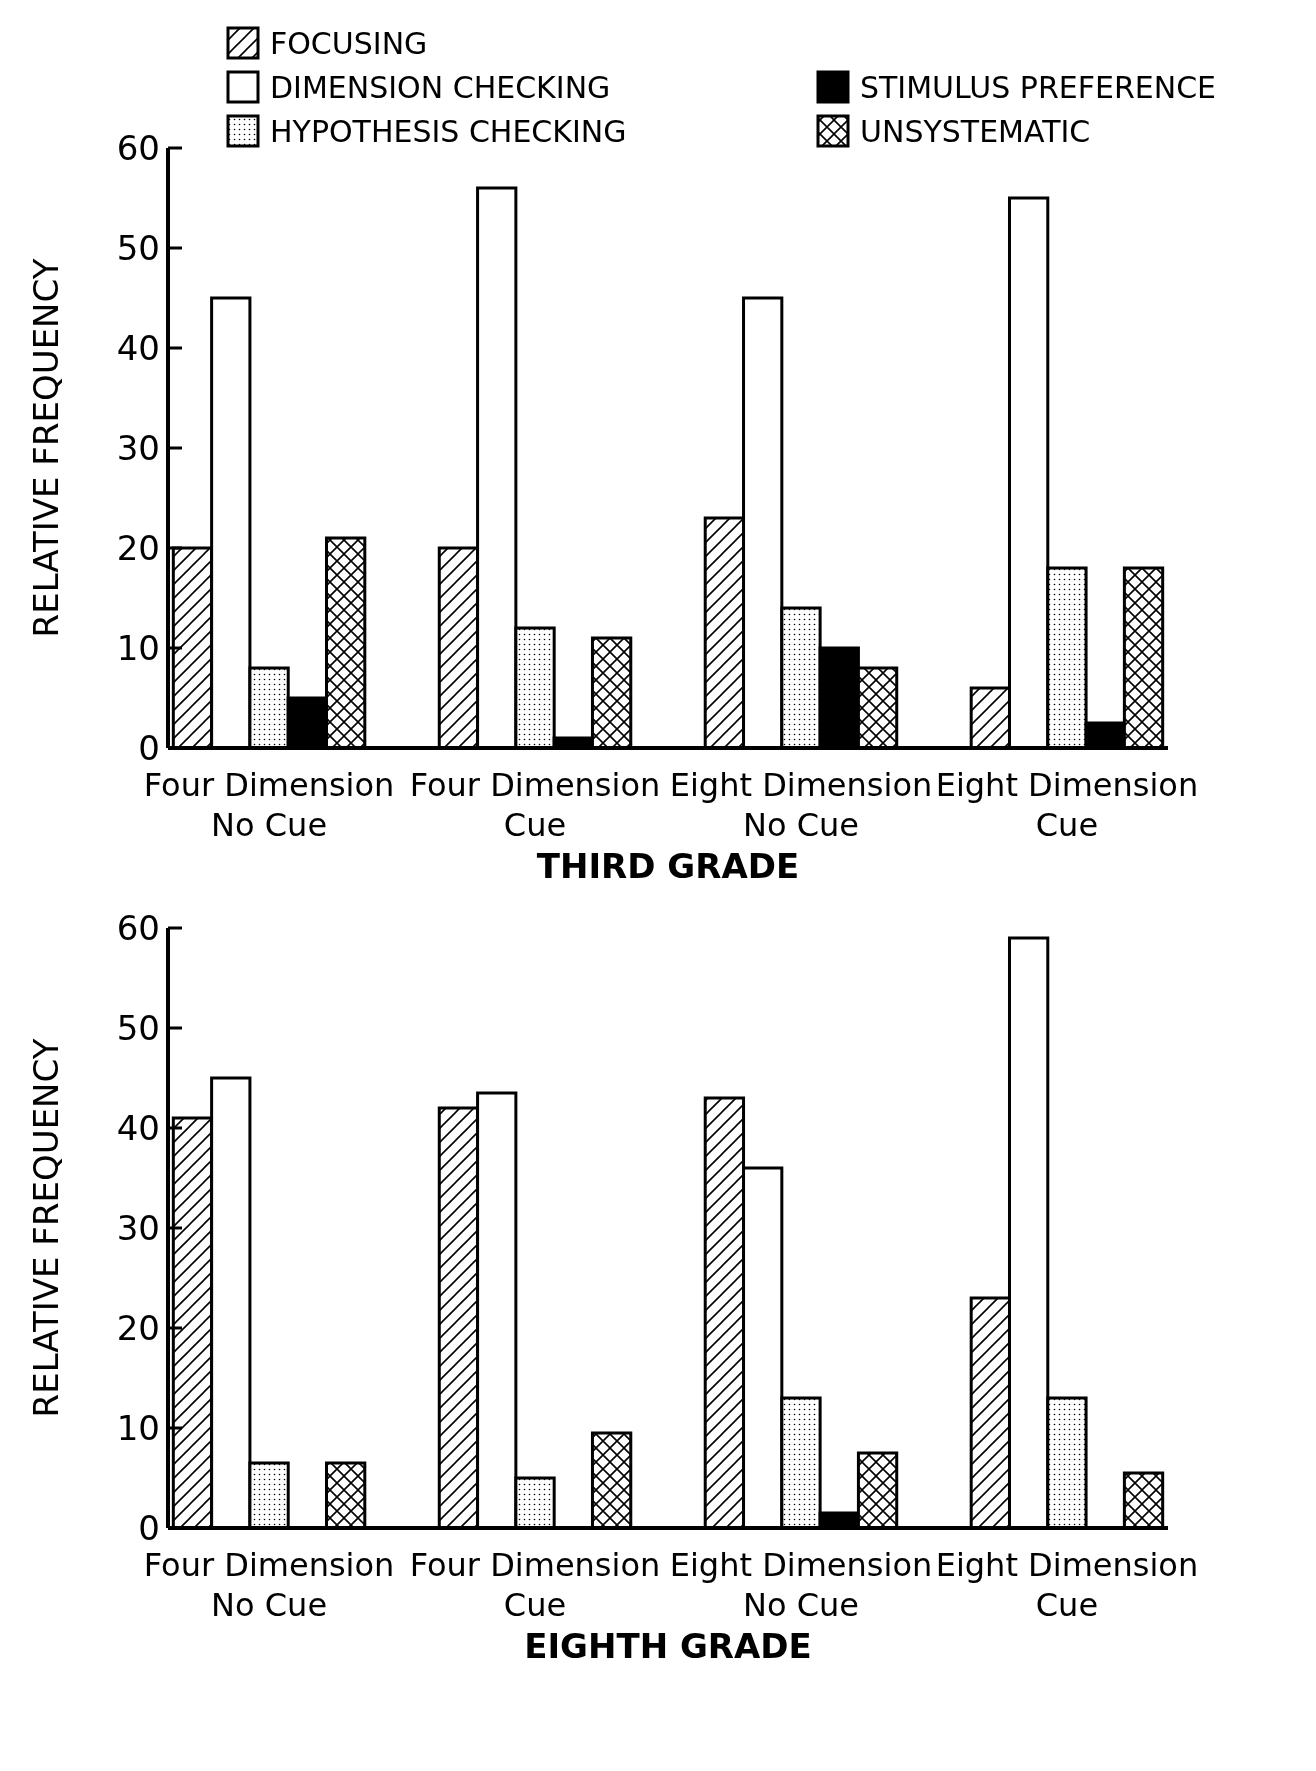 The width and height of the screenshot is (1316, 1771). I want to click on x-axis-title: EIGHTH GRADE, so click(668, 1646).